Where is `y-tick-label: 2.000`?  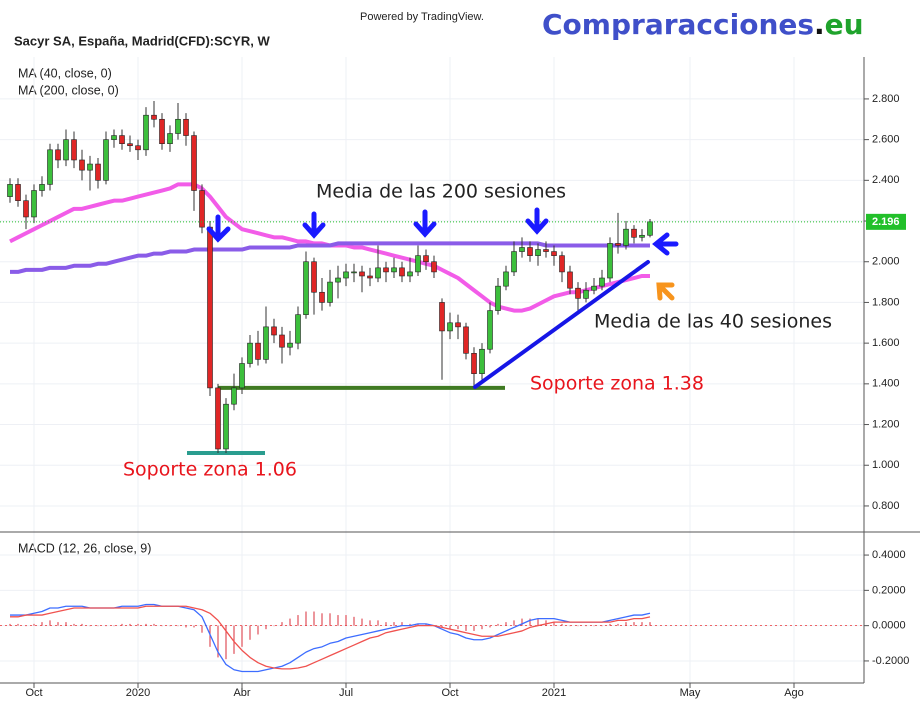
y-tick-label: 2.000 is located at coordinates (886, 262).